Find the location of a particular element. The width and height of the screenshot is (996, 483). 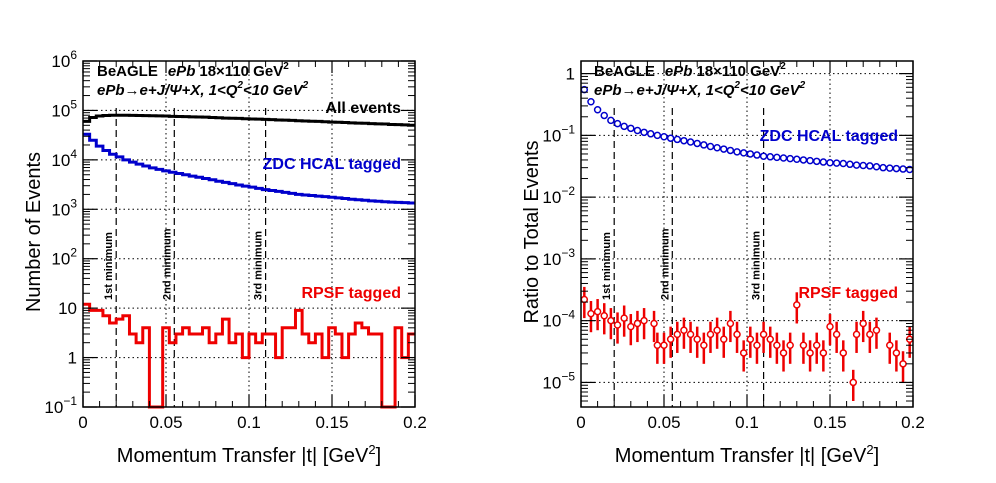

right-x-axis-label: Momentum Transfer |t| [GeV2] is located at coordinates (747, 454).